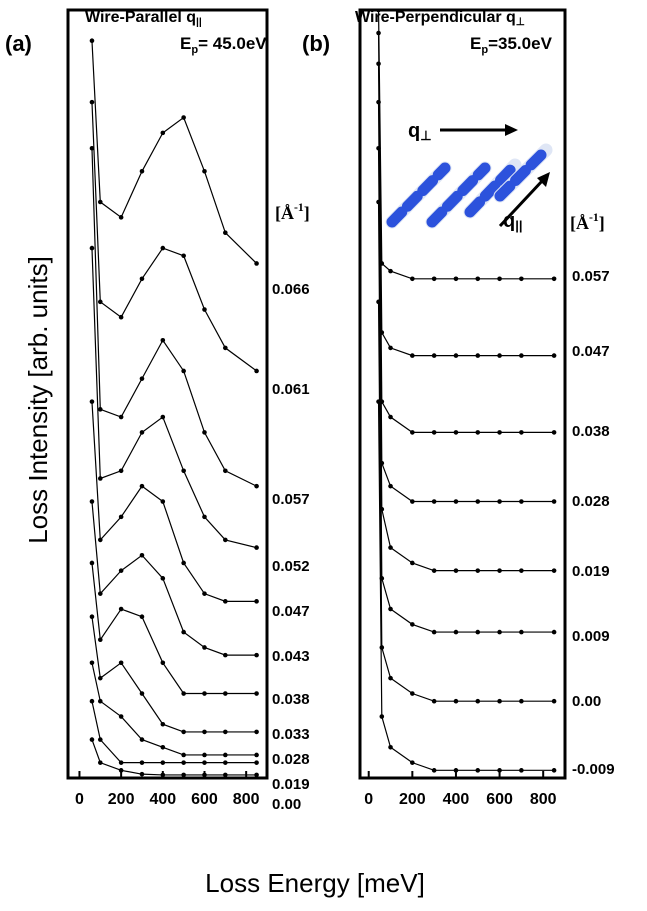 The height and width of the screenshot is (911, 647). I want to click on panel-label: (b), so click(316, 43).